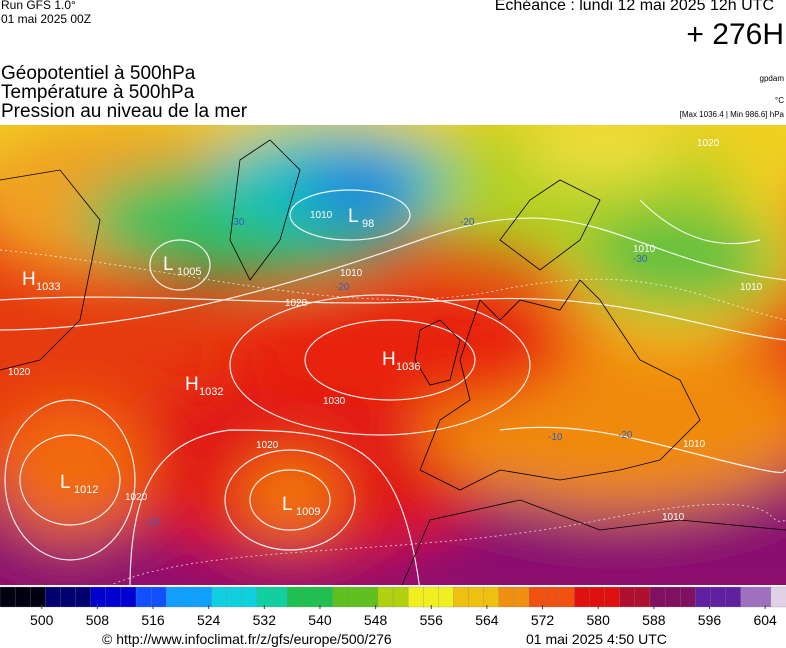 This screenshot has width=786, height=648. What do you see at coordinates (308, 512) in the screenshot?
I see `center-value: 1009` at bounding box center [308, 512].